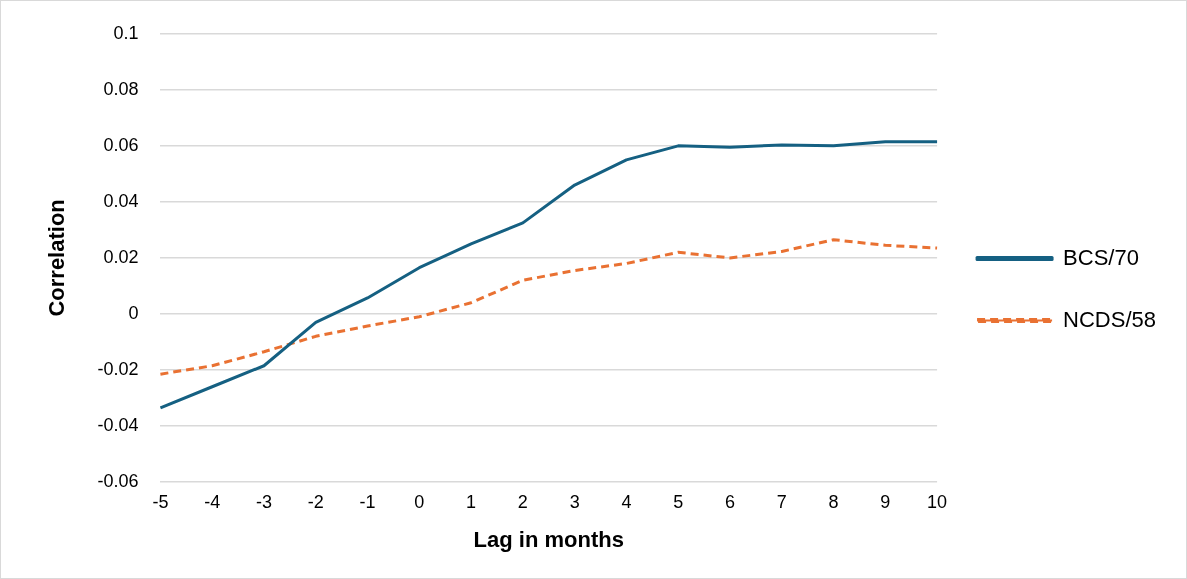 The height and width of the screenshot is (579, 1187). What do you see at coordinates (781, 501) in the screenshot?
I see `x-tick-label: 7` at bounding box center [781, 501].